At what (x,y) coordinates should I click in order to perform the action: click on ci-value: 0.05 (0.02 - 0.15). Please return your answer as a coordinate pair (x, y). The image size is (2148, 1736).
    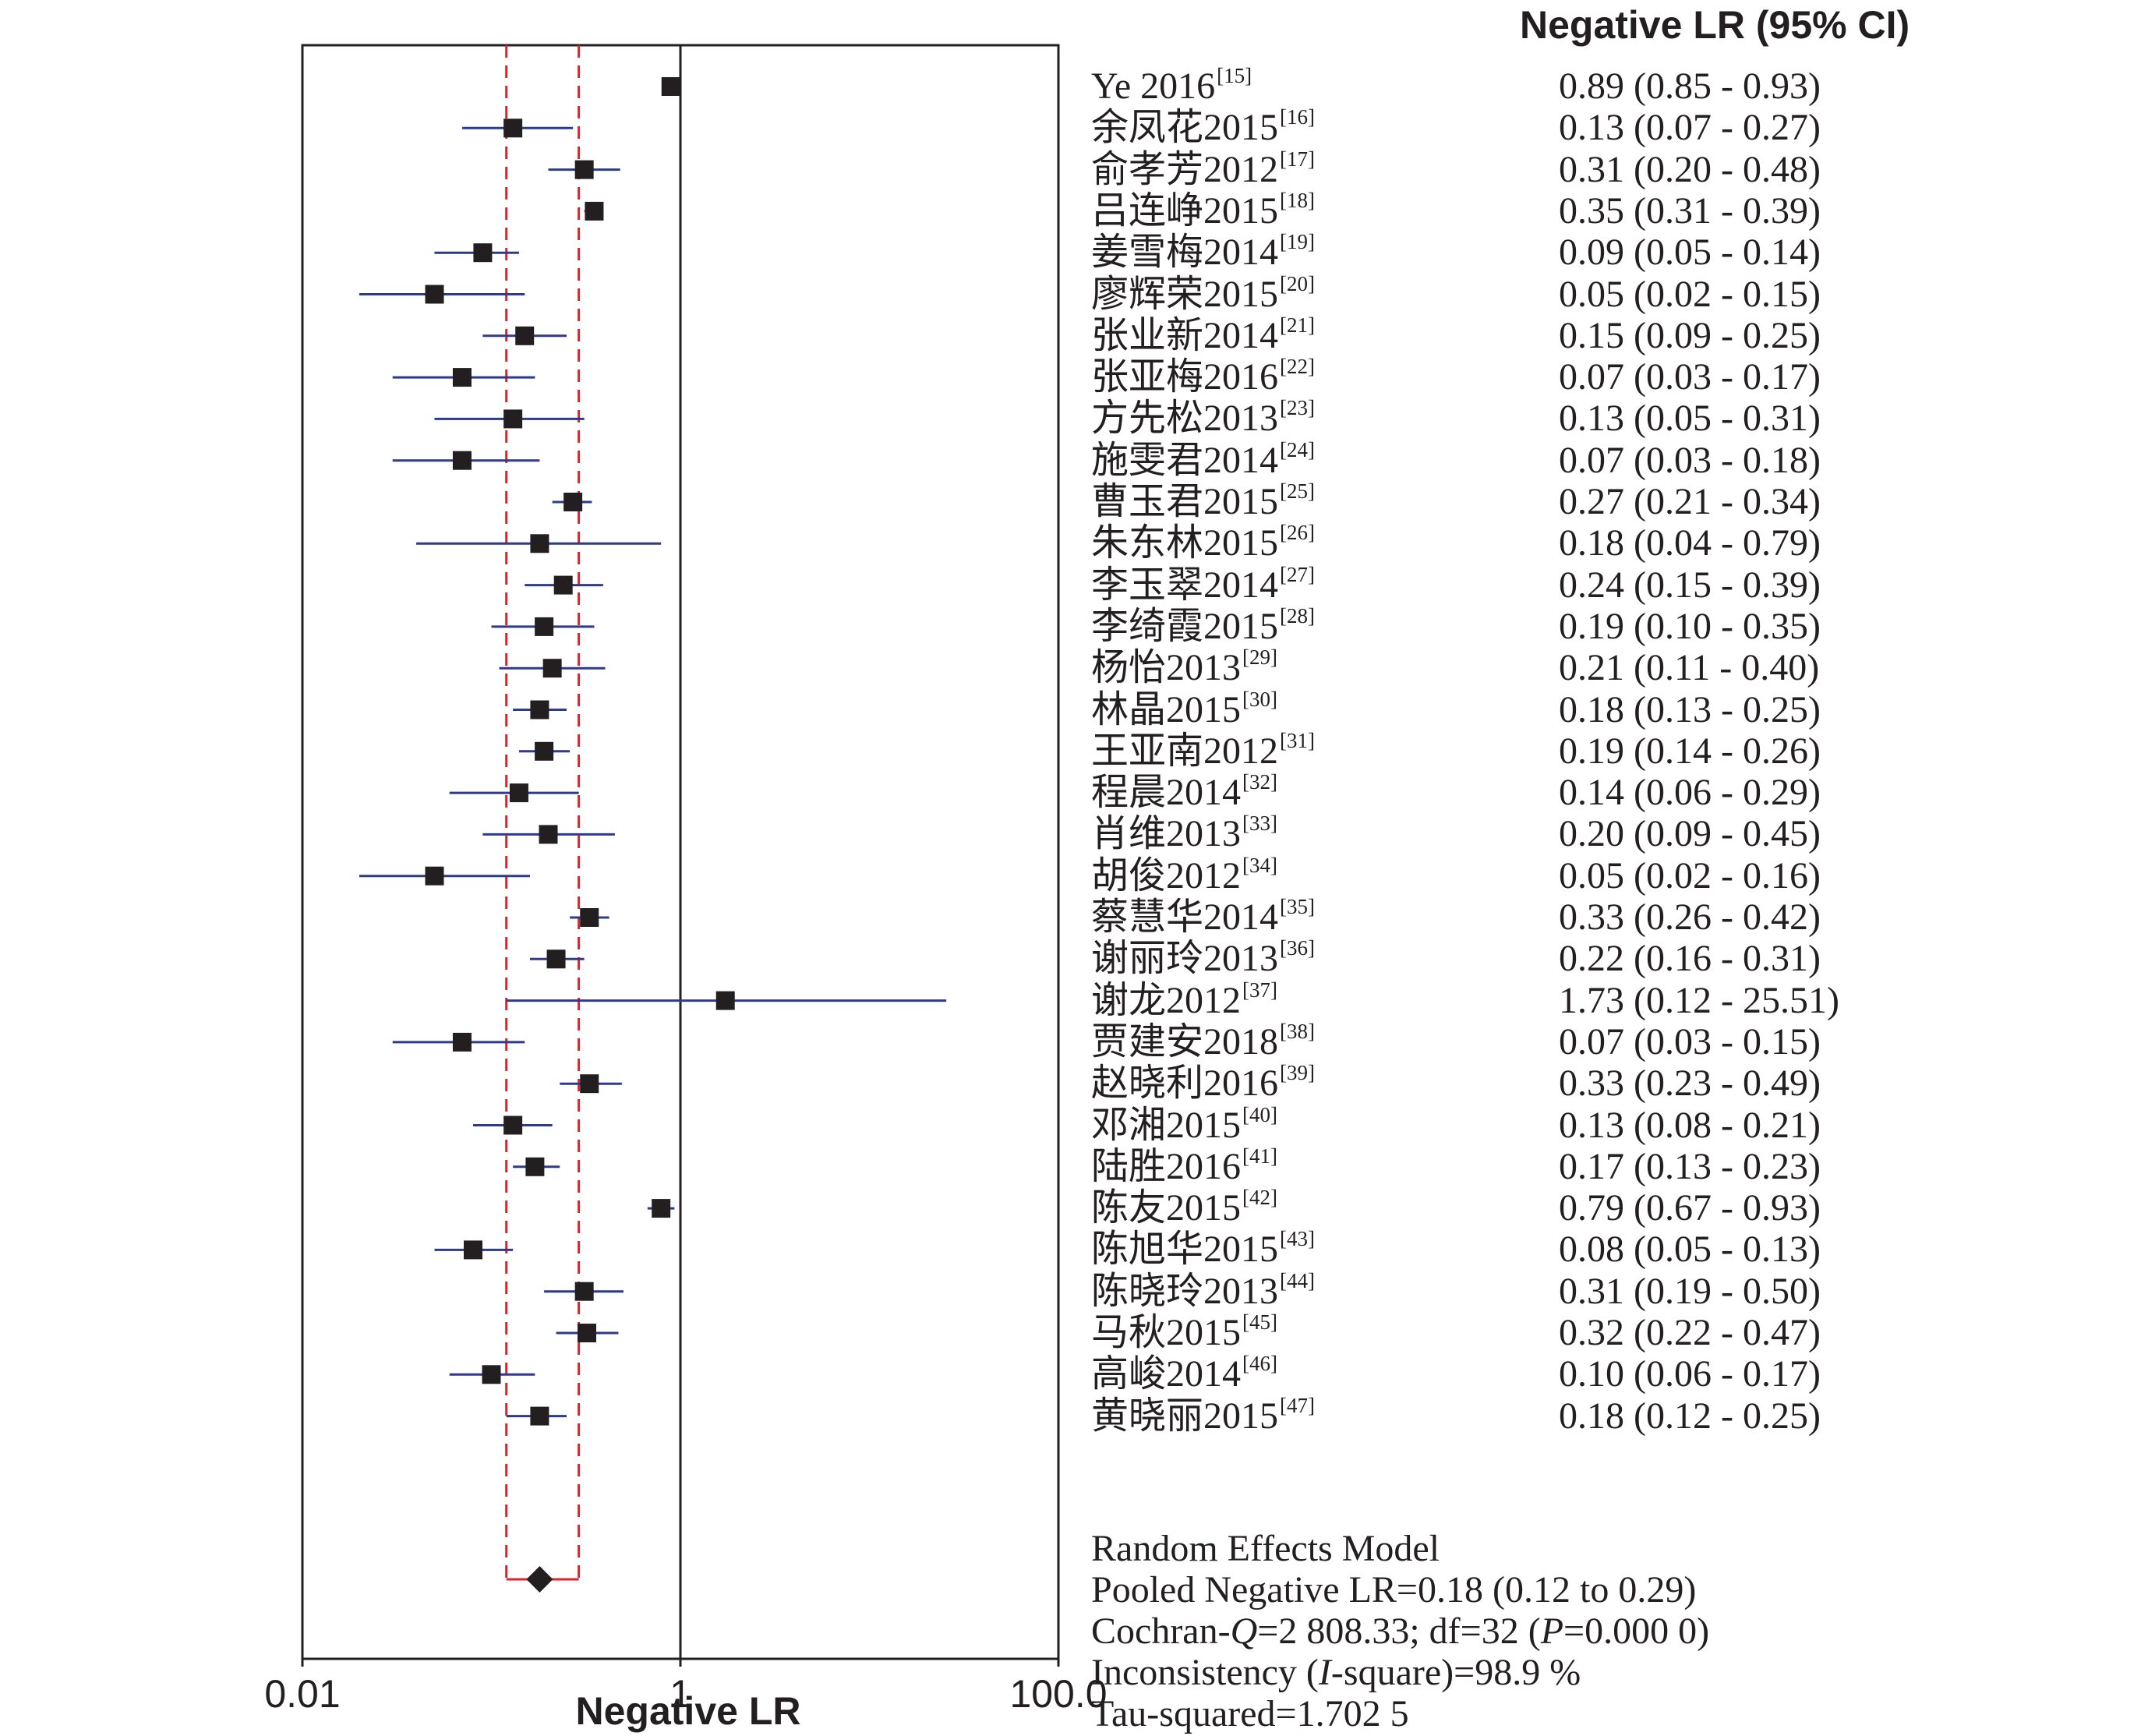
    Looking at the image, I should click on (1690, 294).